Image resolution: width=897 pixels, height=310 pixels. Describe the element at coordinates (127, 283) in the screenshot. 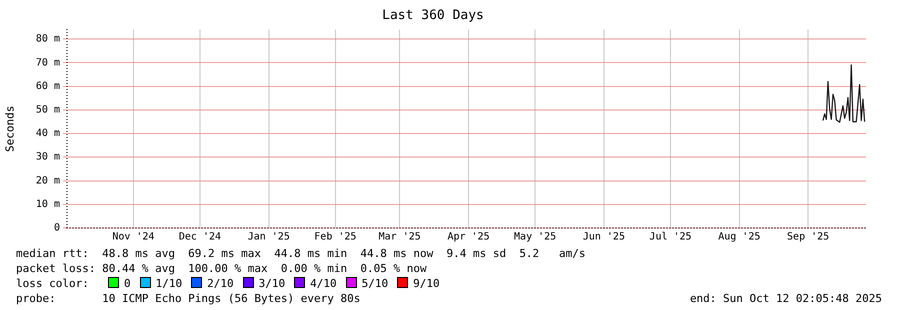

I see `text: 0` at that location.